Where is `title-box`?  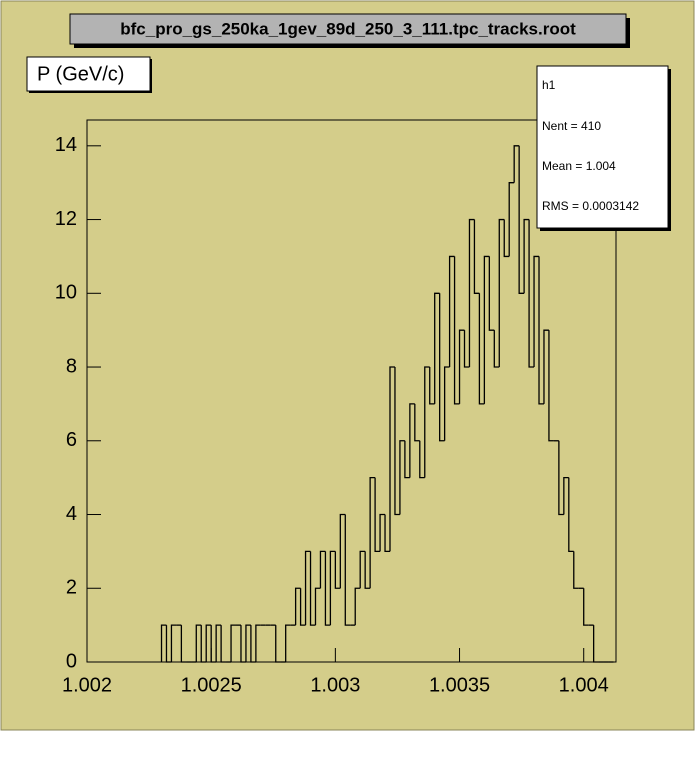 title-box is located at coordinates (348, 29).